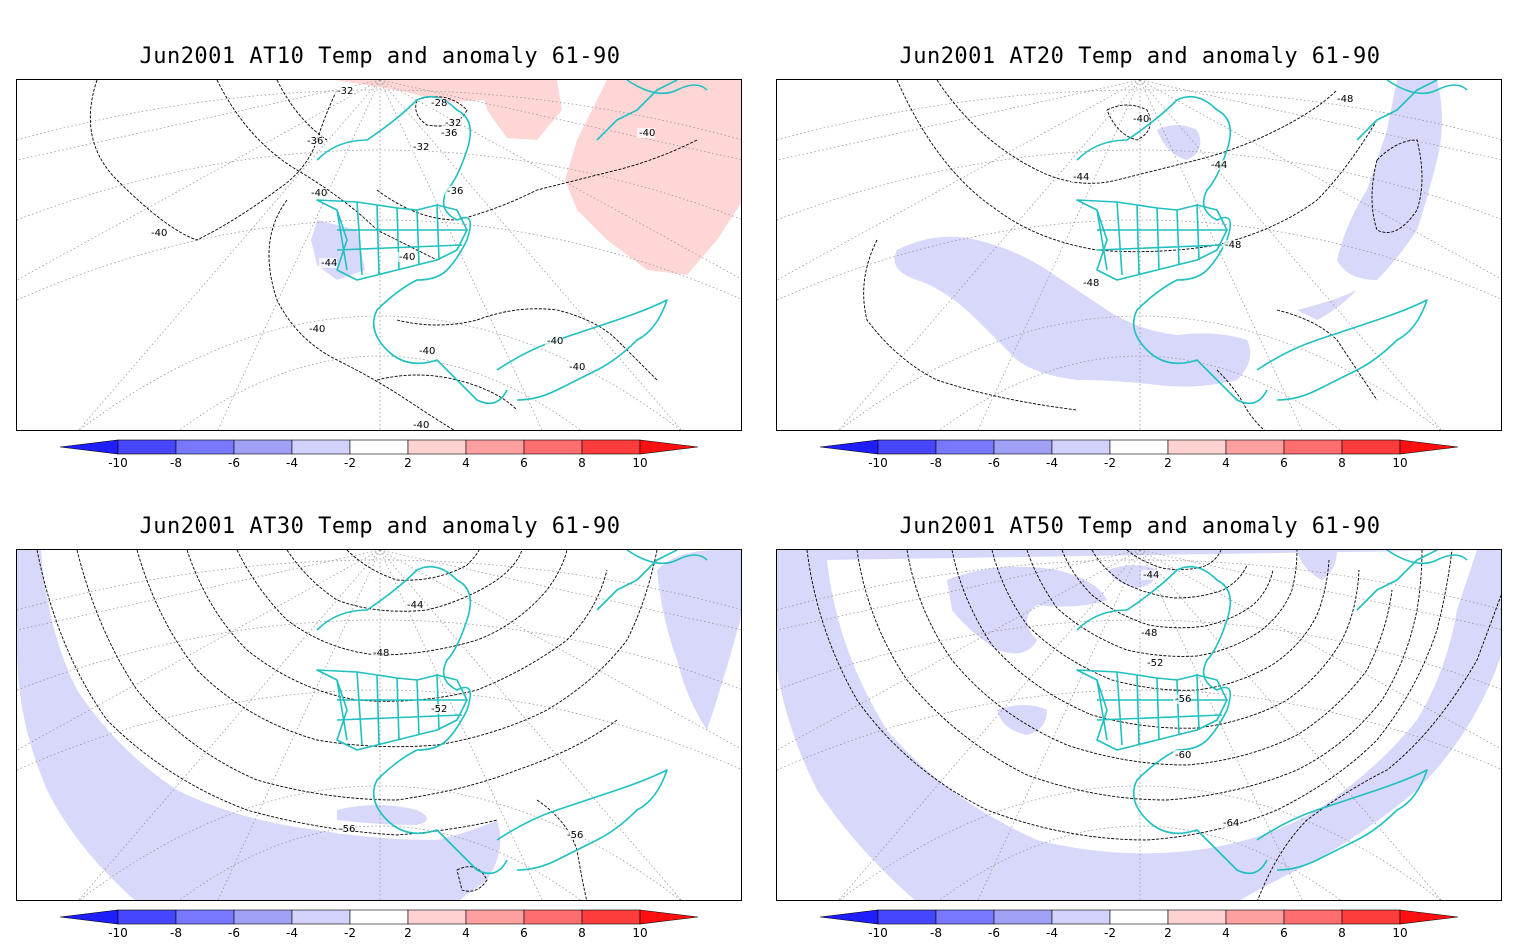  I want to click on contour-label: -60, so click(1183, 755).